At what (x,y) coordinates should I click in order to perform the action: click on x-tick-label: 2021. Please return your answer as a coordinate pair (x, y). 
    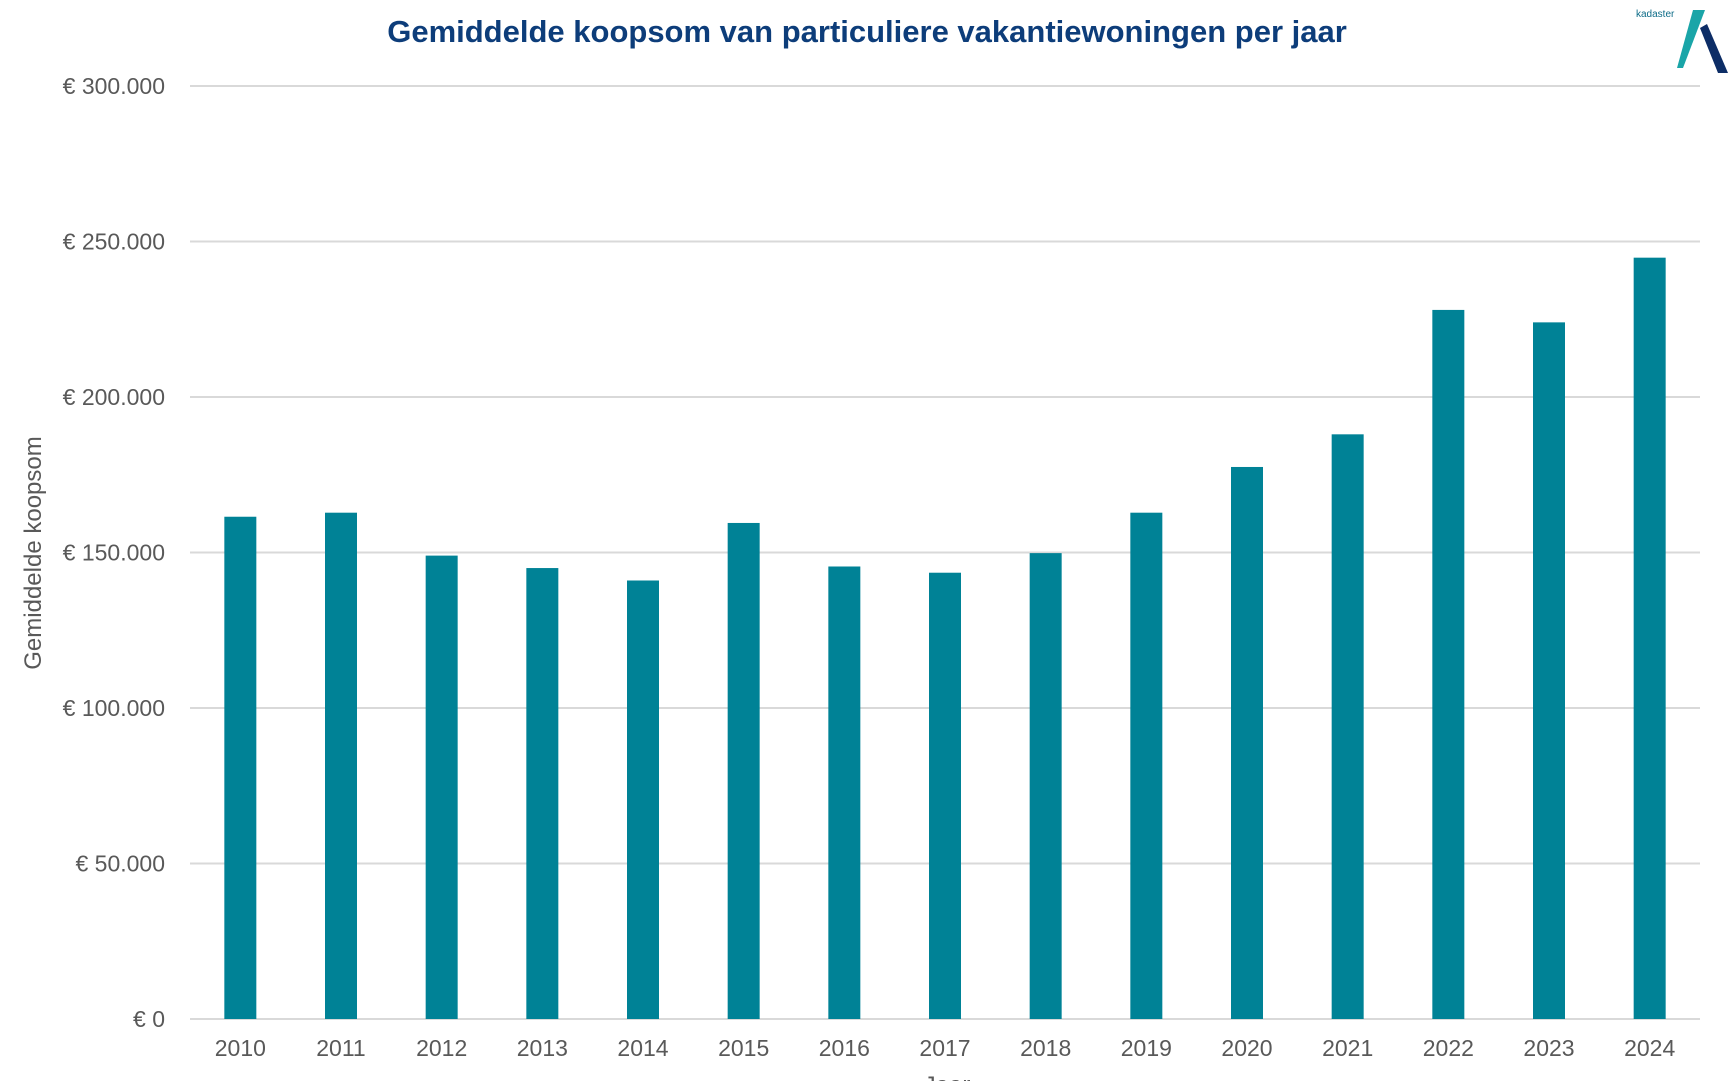
    Looking at the image, I should click on (1347, 1048).